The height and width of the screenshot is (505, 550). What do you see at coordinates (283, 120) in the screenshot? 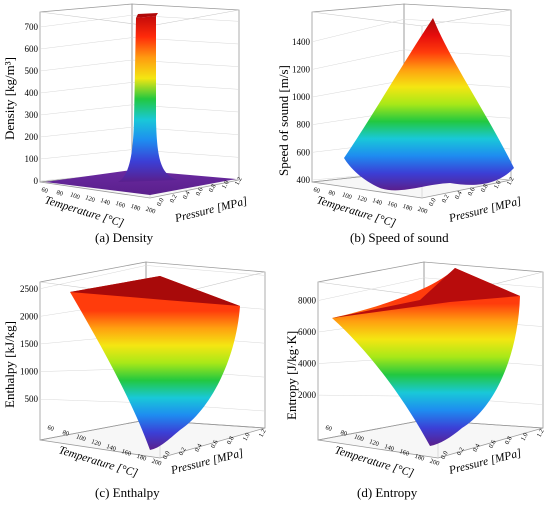
I see `z-axis-label: Speed of sound [m/s]` at bounding box center [283, 120].